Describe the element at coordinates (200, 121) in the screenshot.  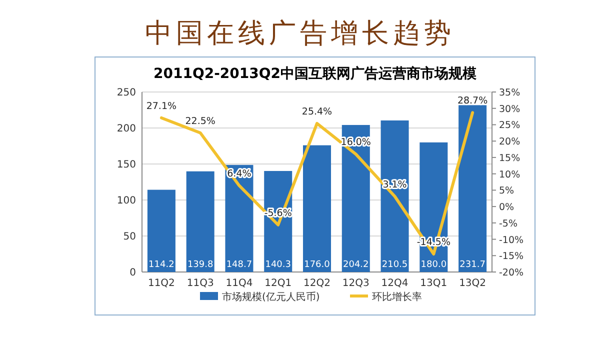
I see `data-label: 22.5%` at that location.